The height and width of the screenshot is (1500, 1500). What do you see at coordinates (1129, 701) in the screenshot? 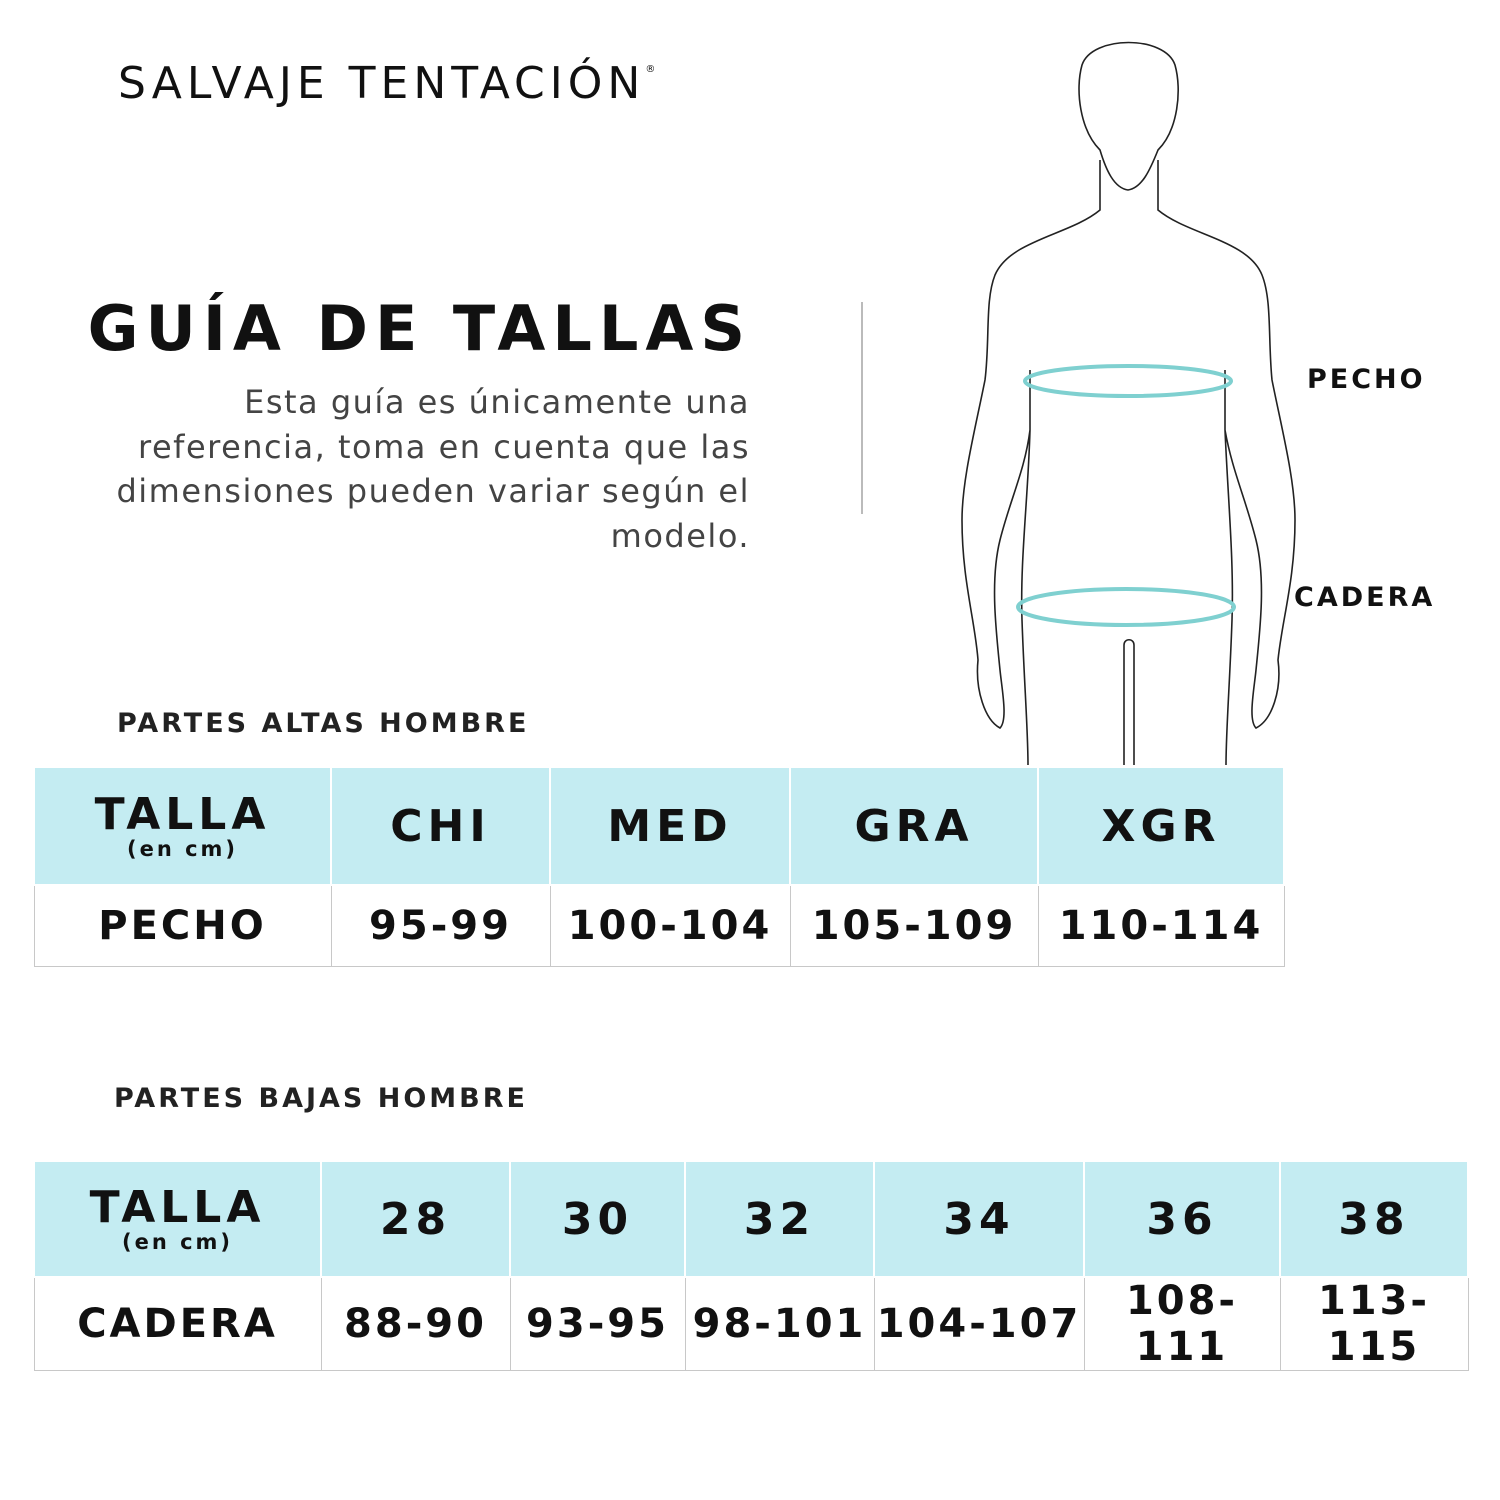
I see `legs-outline` at bounding box center [1129, 701].